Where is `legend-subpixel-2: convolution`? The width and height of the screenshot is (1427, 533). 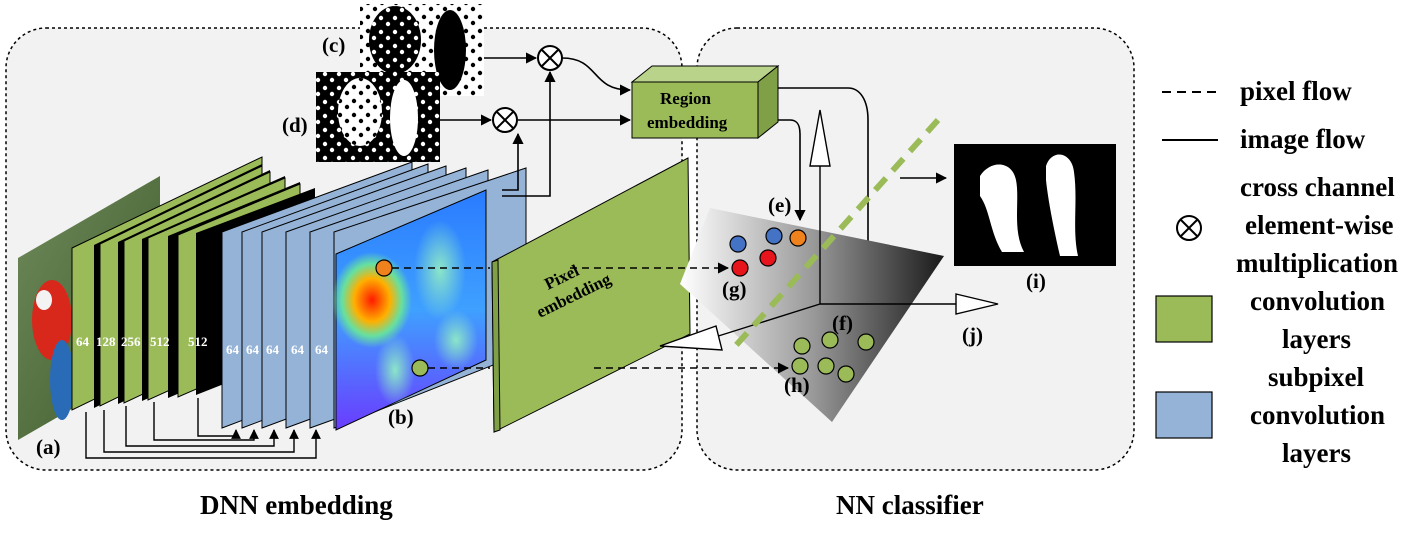 legend-subpixel-2: convolution is located at coordinates (1317, 415).